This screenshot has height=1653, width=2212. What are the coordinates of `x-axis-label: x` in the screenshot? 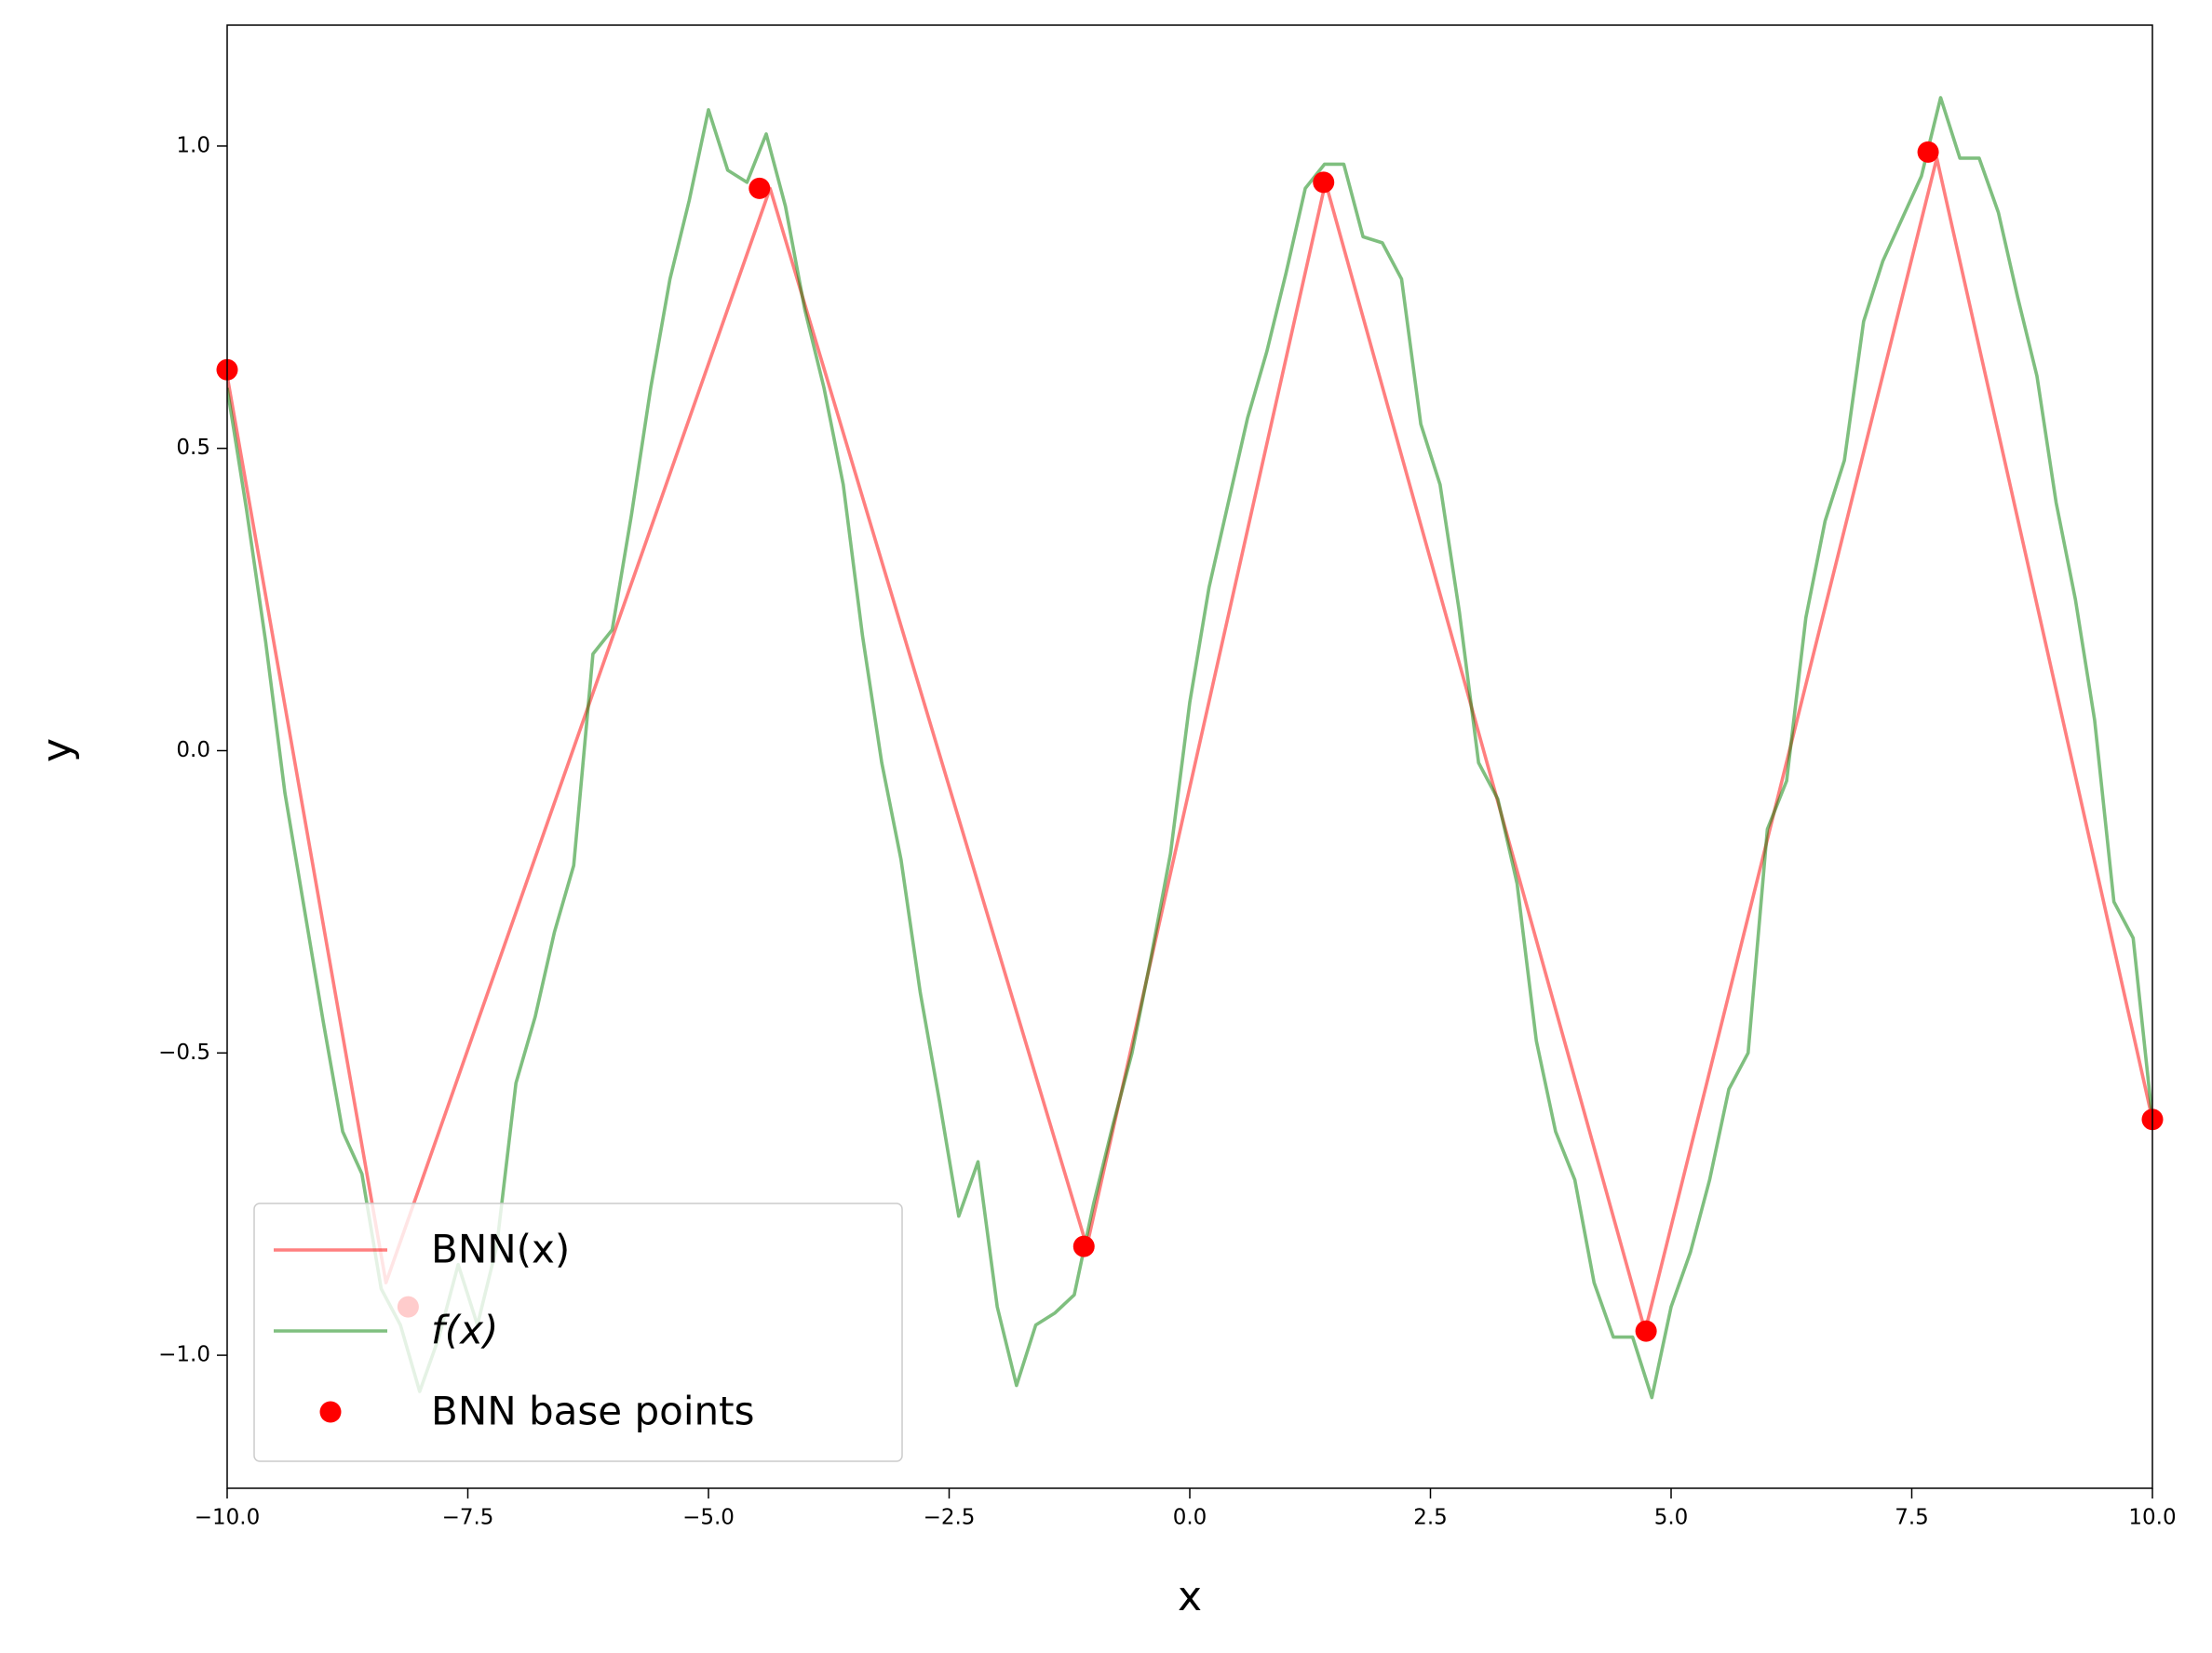 It's located at (1190, 1596).